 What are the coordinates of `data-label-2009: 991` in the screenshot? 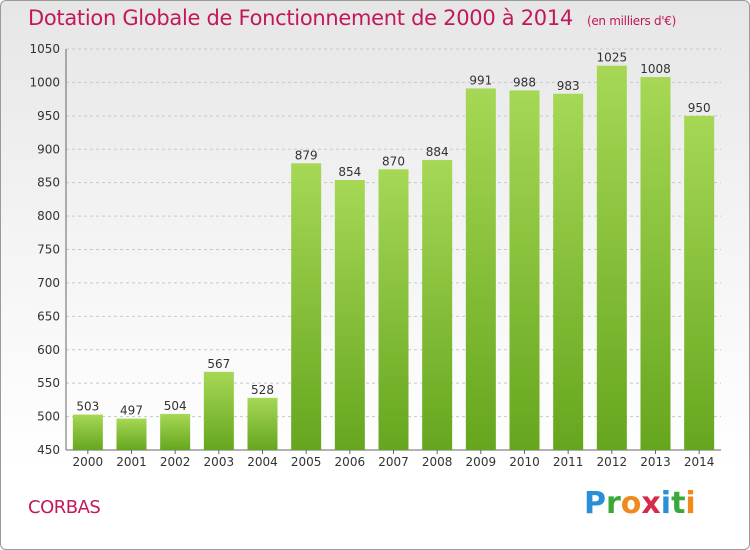 It's located at (480, 80).